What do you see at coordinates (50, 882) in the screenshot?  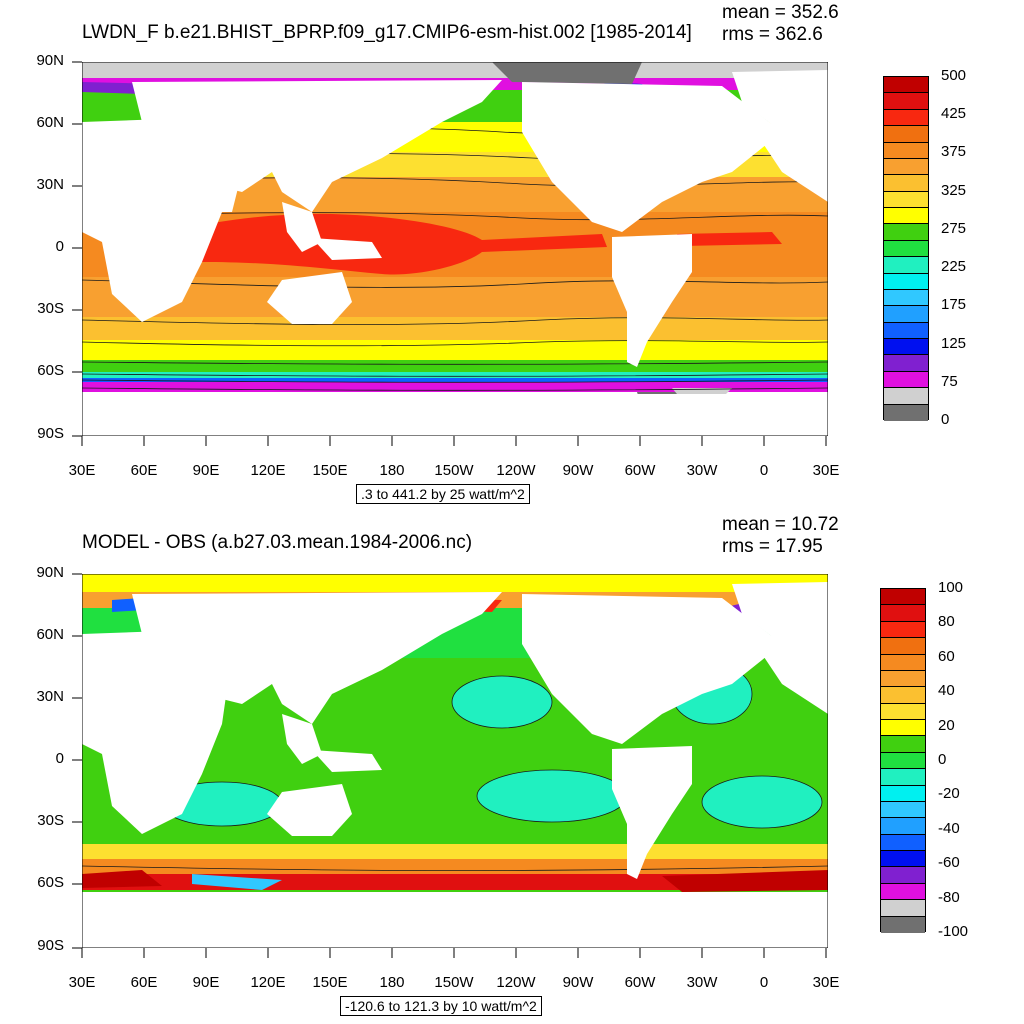 I see `panel-2-lat-tick: 60S` at bounding box center [50, 882].